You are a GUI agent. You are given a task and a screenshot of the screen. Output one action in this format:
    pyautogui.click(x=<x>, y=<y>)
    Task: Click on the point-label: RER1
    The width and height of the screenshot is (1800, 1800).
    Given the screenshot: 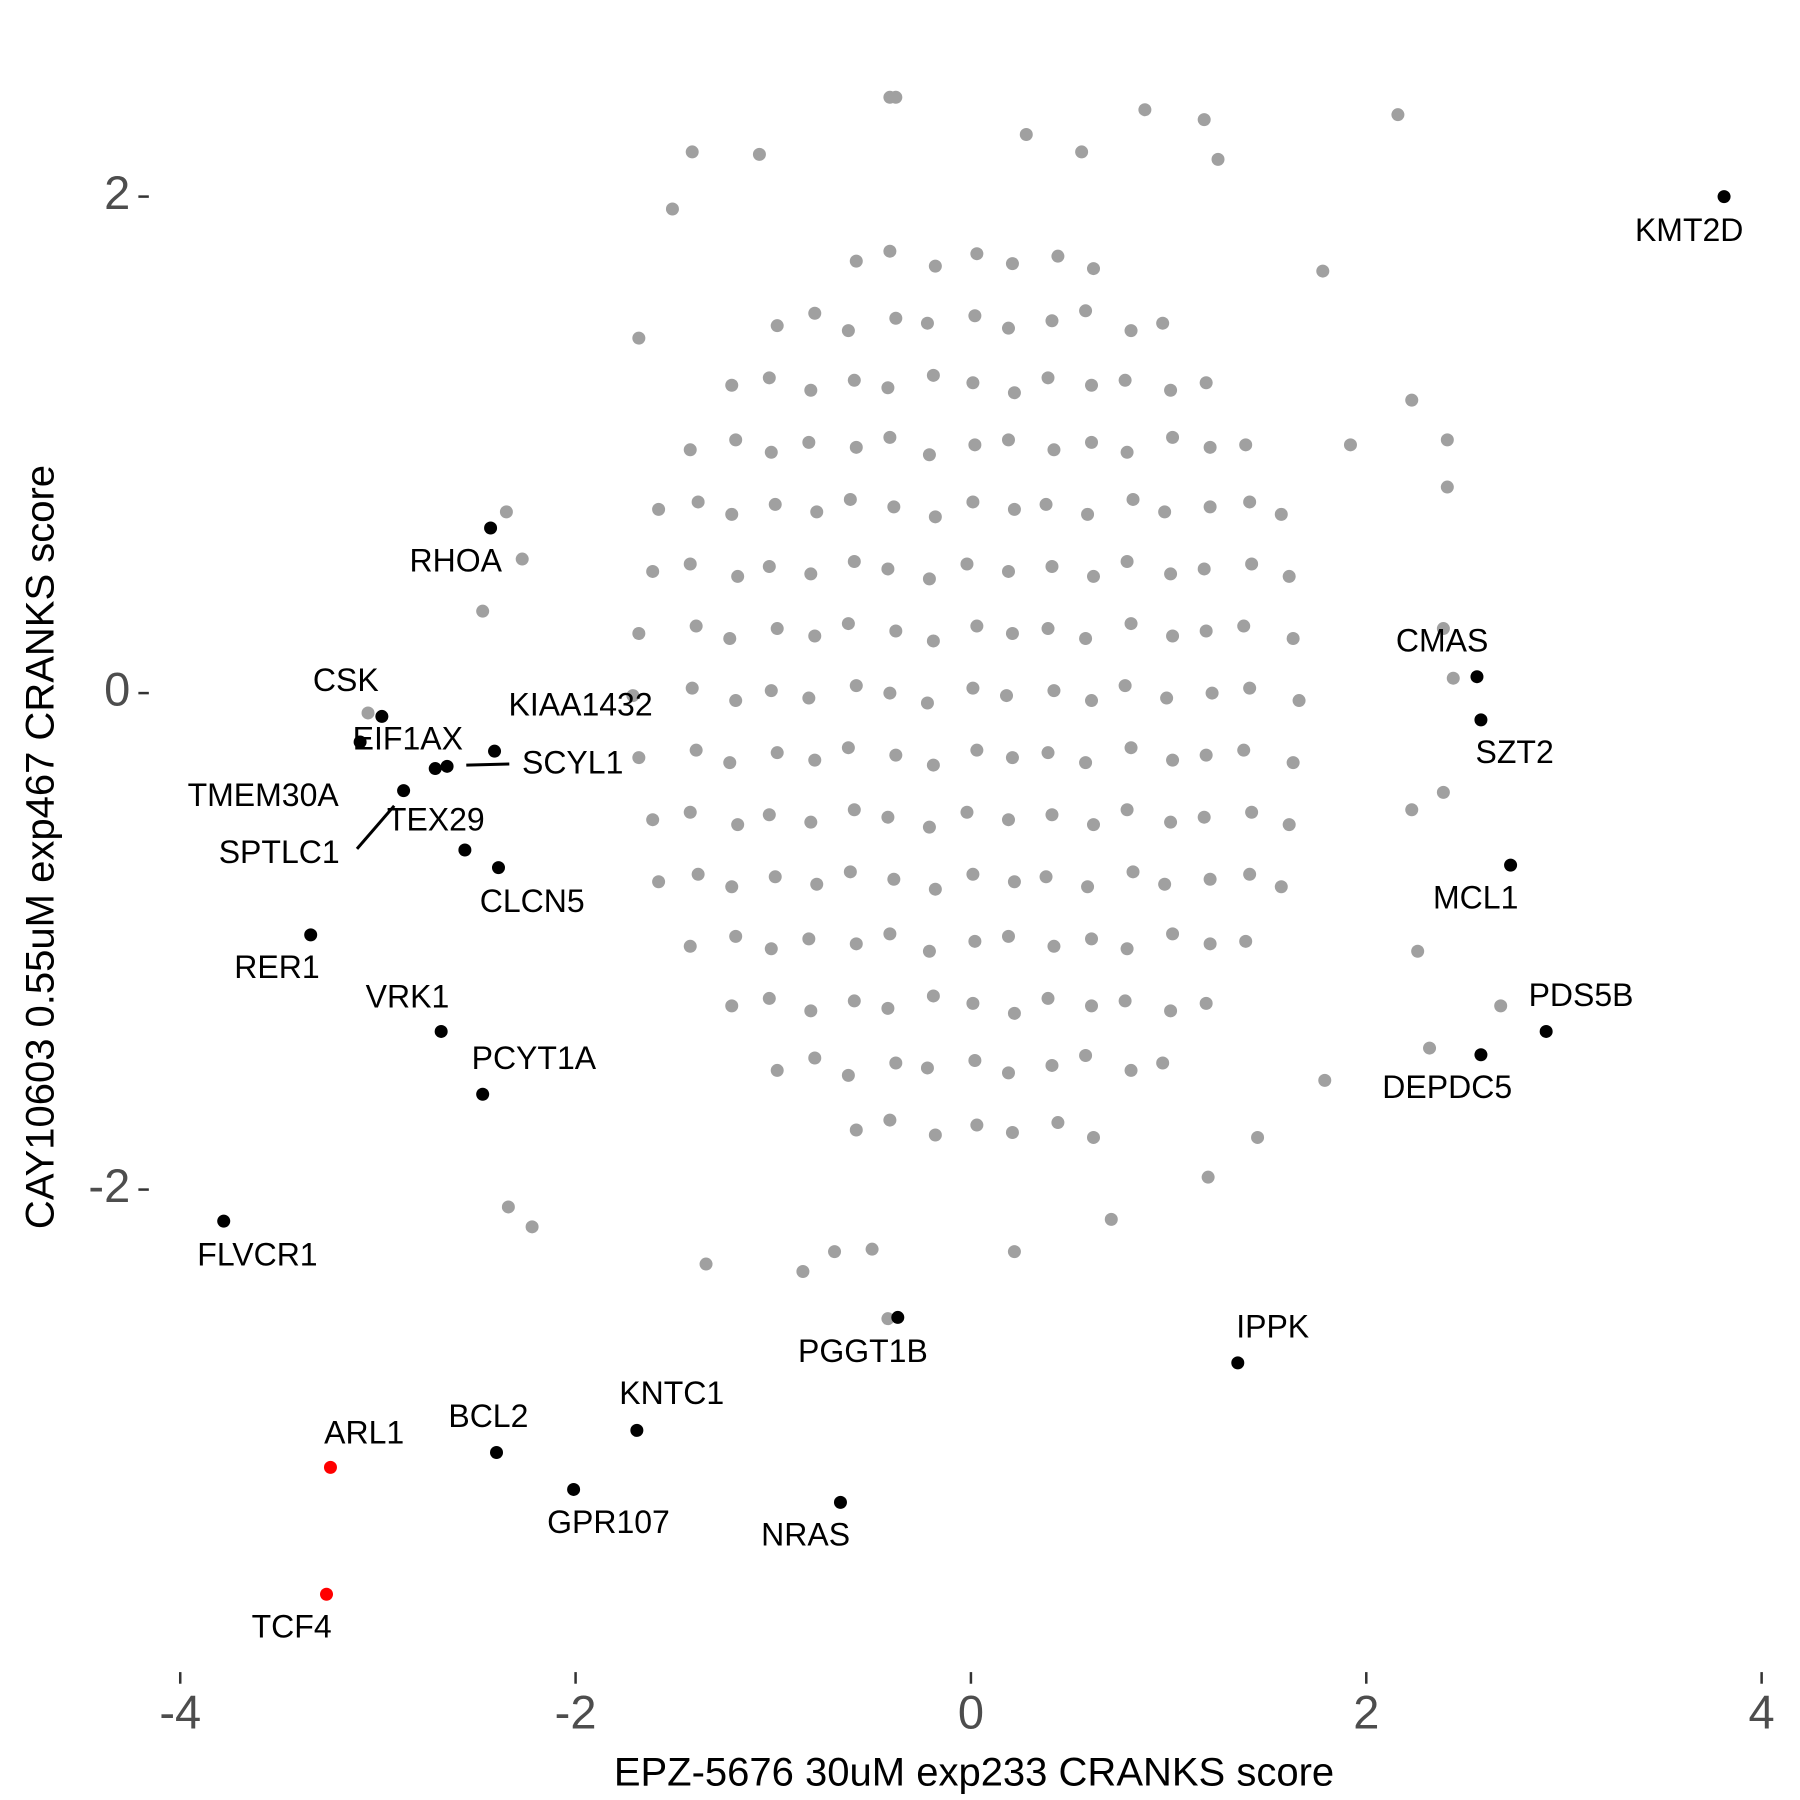 What is the action you would take?
    pyautogui.click(x=276, y=967)
    